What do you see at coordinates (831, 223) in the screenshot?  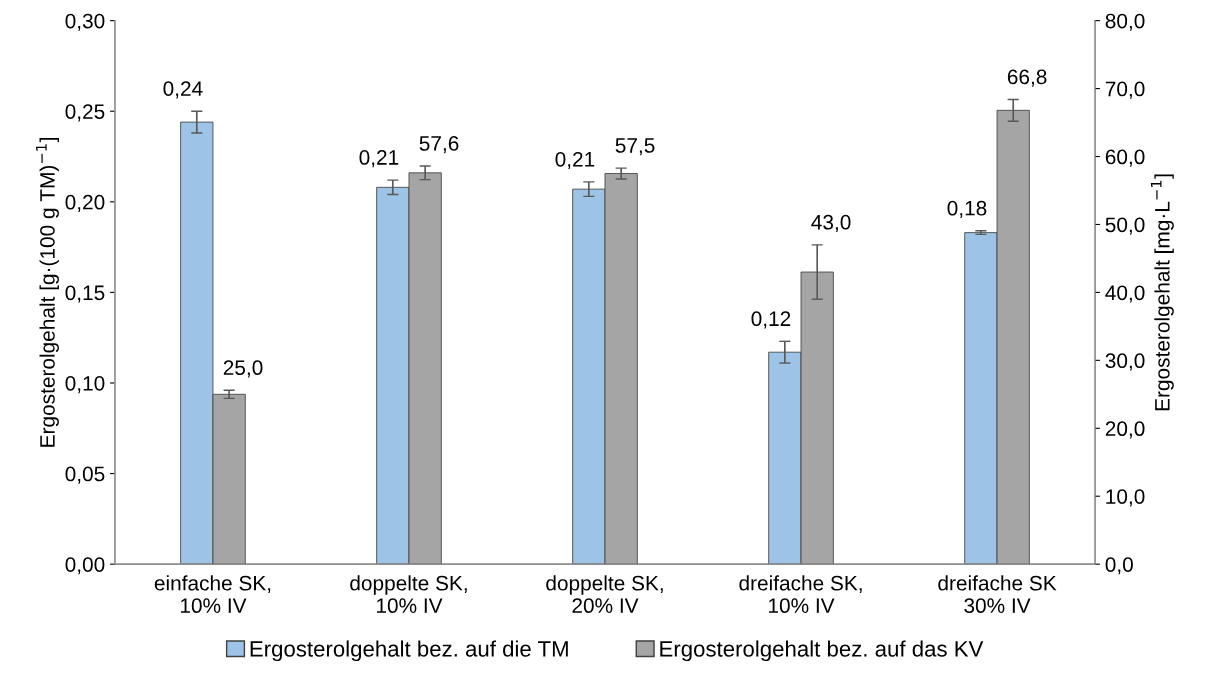 I see `data-label: 43,0` at bounding box center [831, 223].